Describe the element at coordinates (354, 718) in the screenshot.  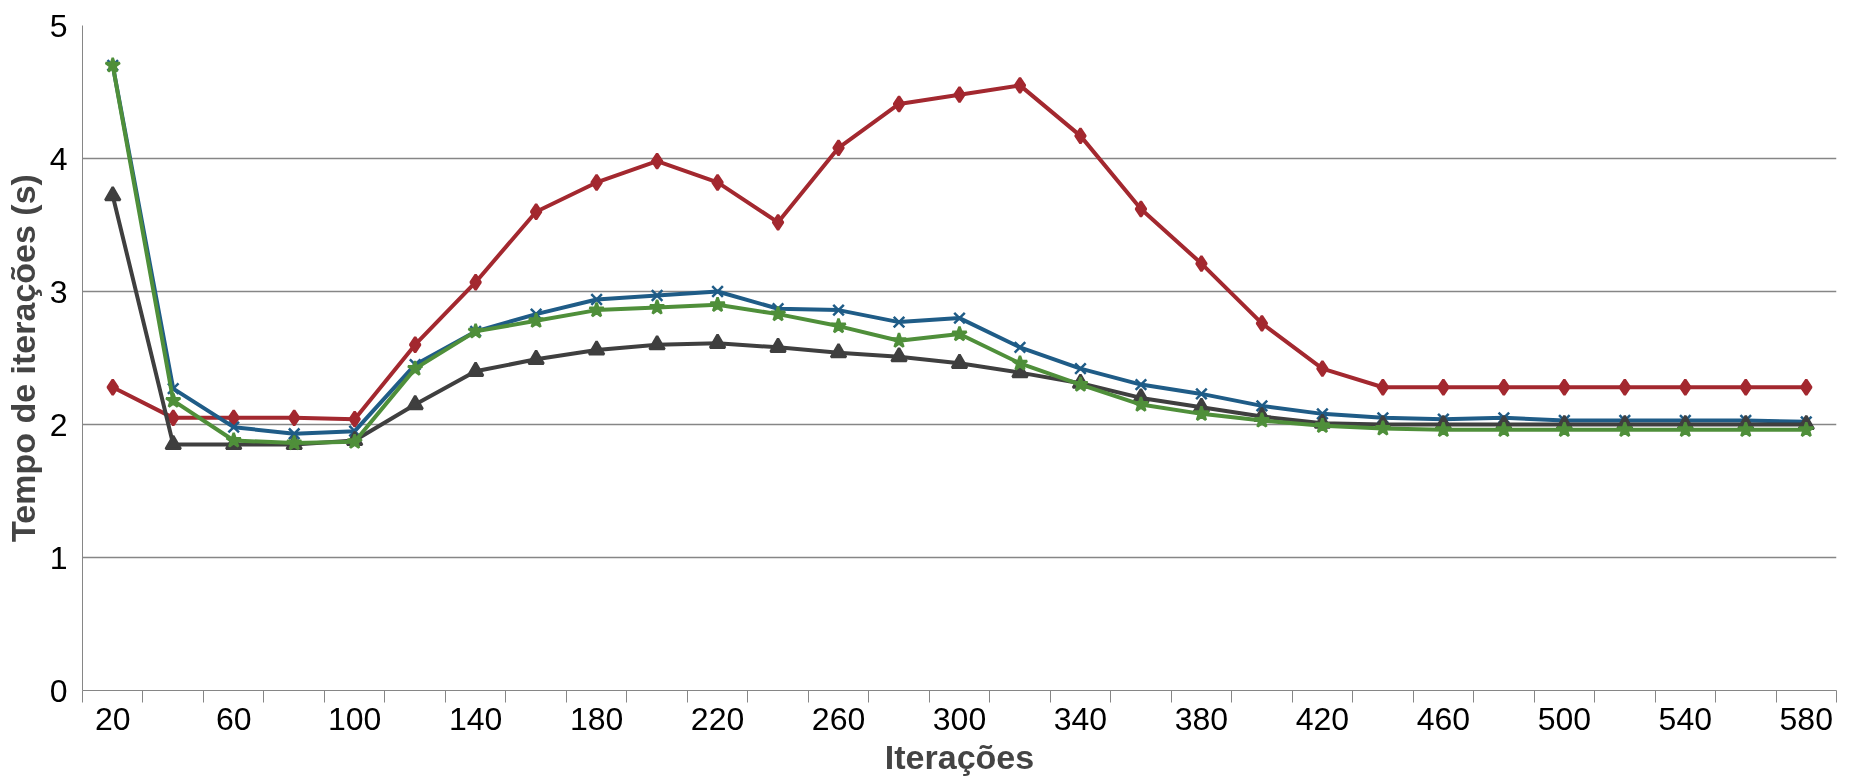
I see `x-tick-label: 100` at that location.